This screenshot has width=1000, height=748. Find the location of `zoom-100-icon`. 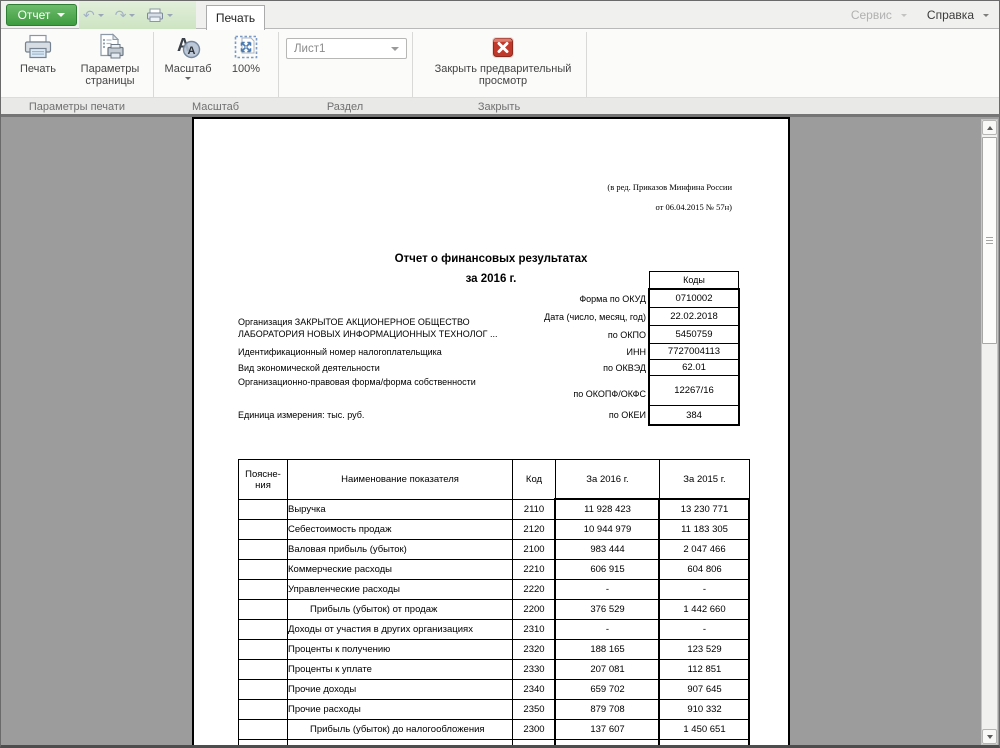

zoom-100-icon is located at coordinates (246, 47).